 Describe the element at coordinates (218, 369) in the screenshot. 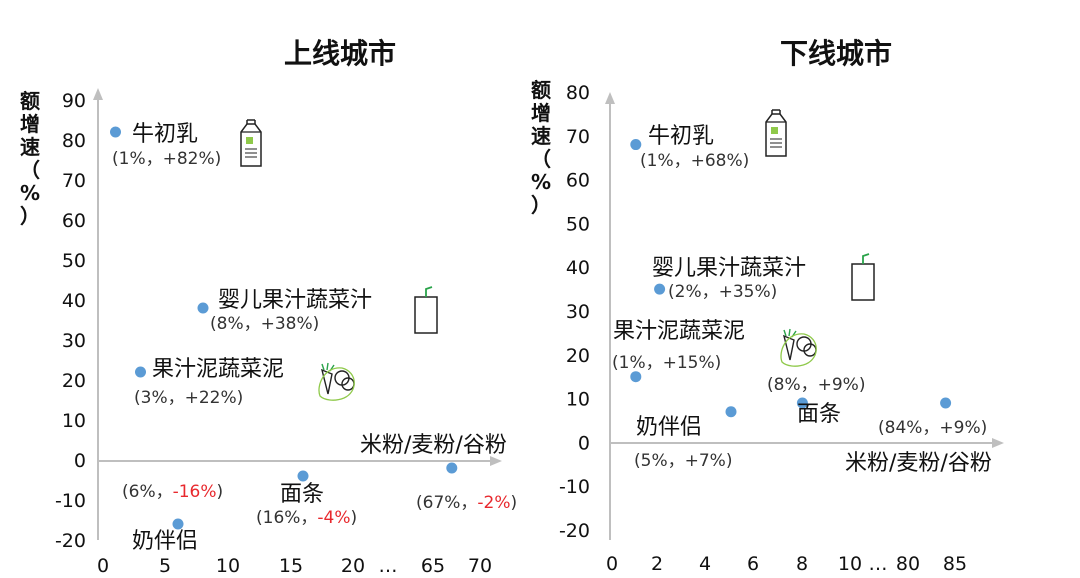

I see `label-puree-name: 果汁泥蔬菜泥` at that location.